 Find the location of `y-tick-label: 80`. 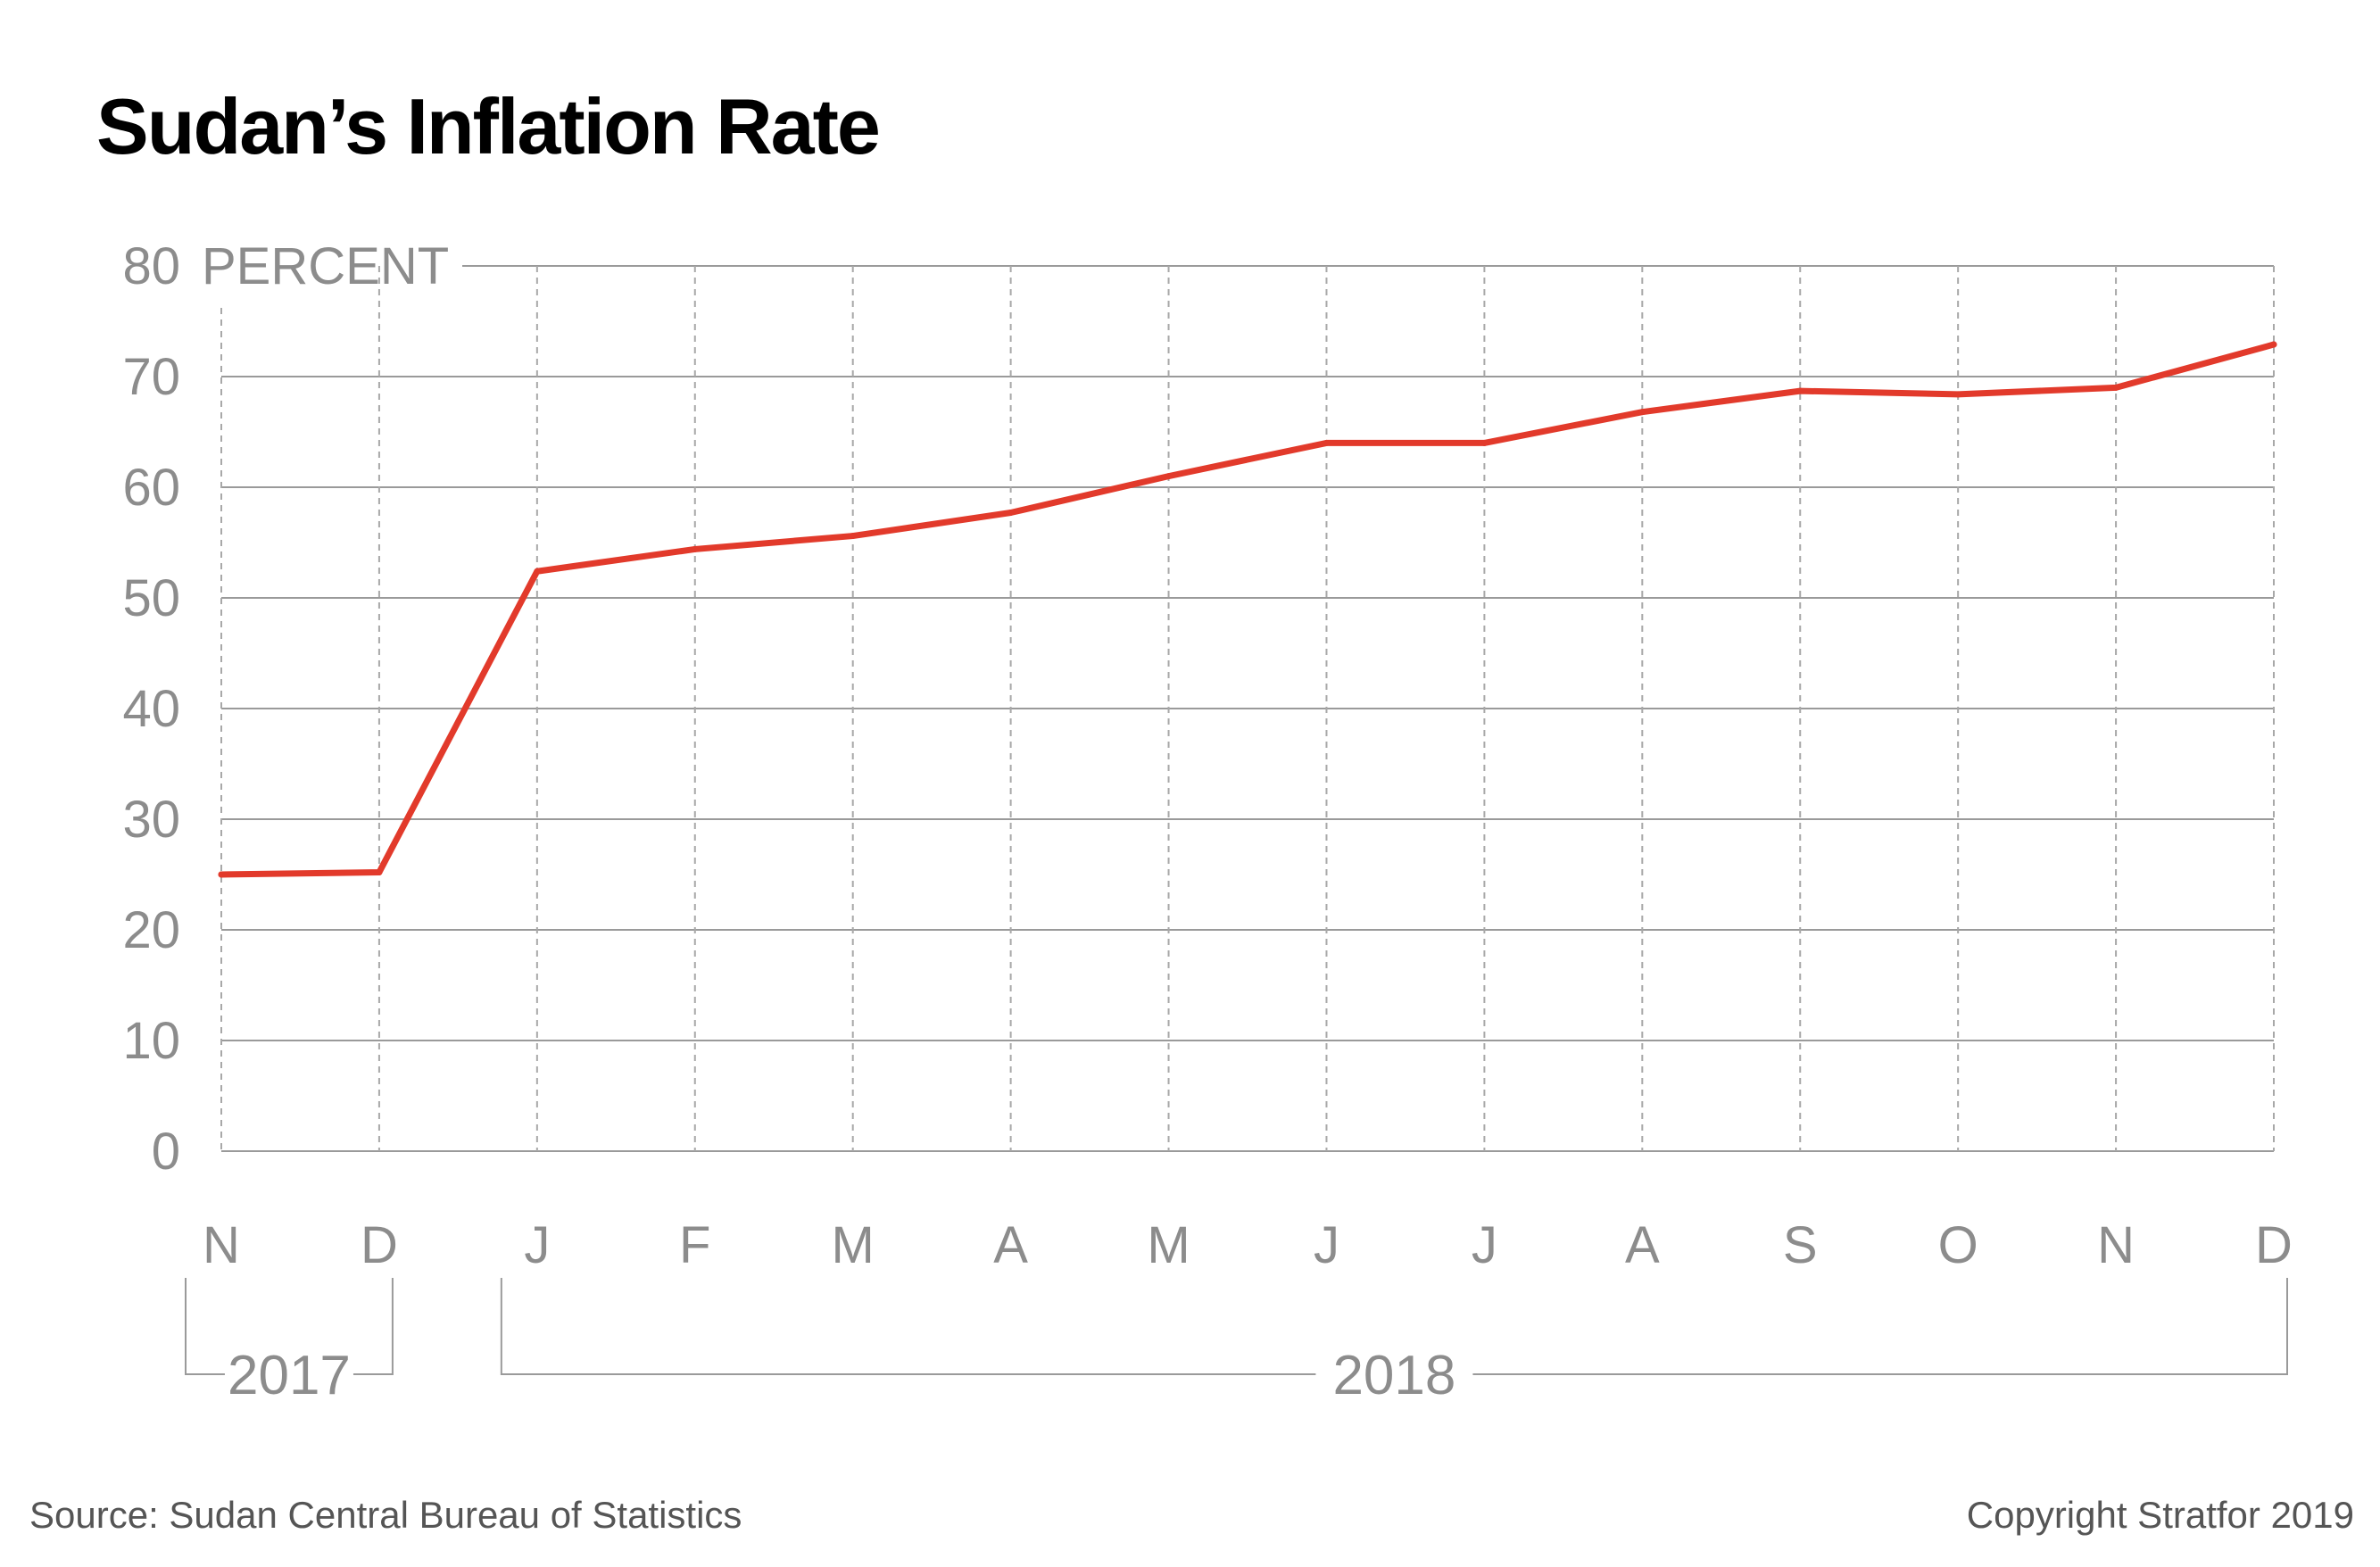

y-tick-label: 80 is located at coordinates (151, 266).